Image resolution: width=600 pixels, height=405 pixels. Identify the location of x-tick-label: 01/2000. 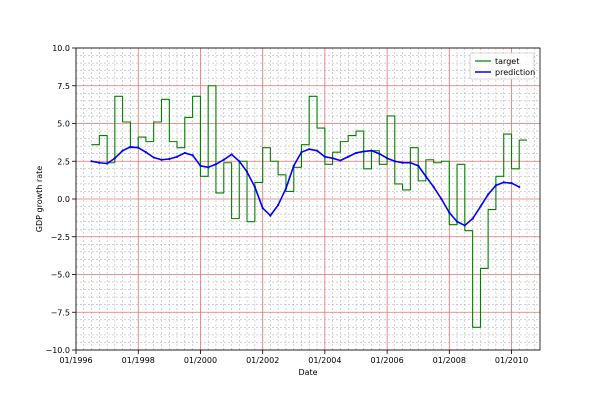
(200, 360).